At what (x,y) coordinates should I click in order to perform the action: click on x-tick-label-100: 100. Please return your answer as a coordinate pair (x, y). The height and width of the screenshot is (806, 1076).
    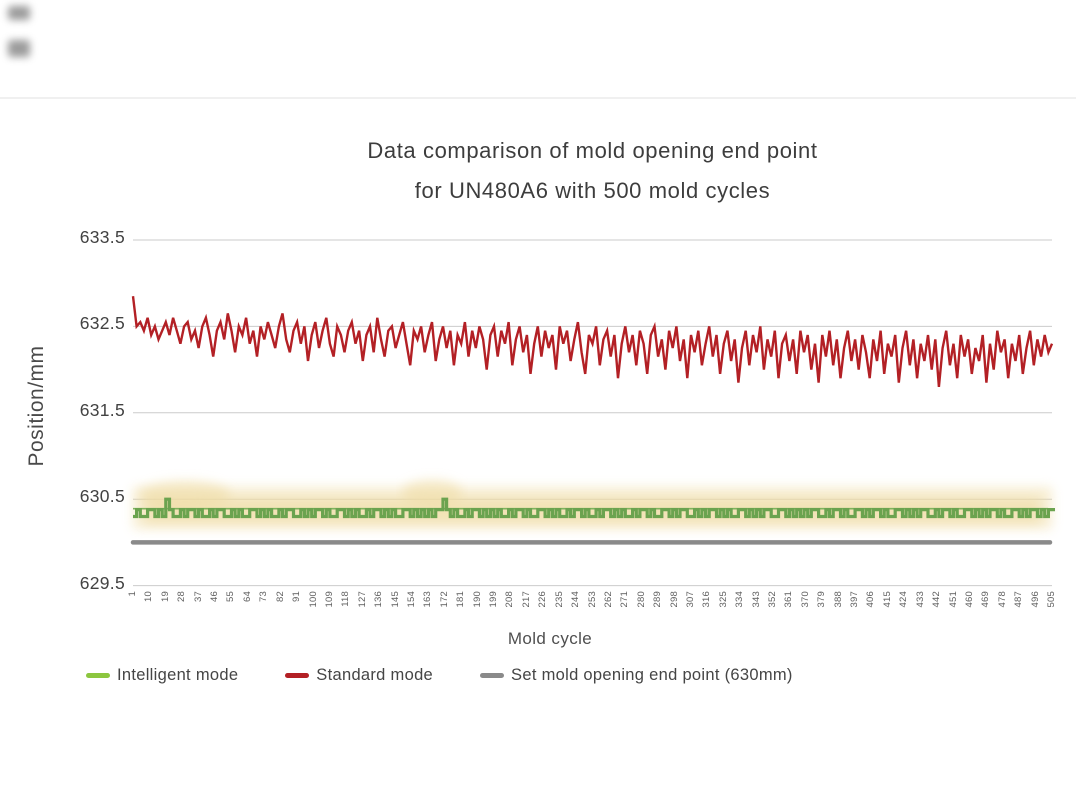
    Looking at the image, I should click on (313, 599).